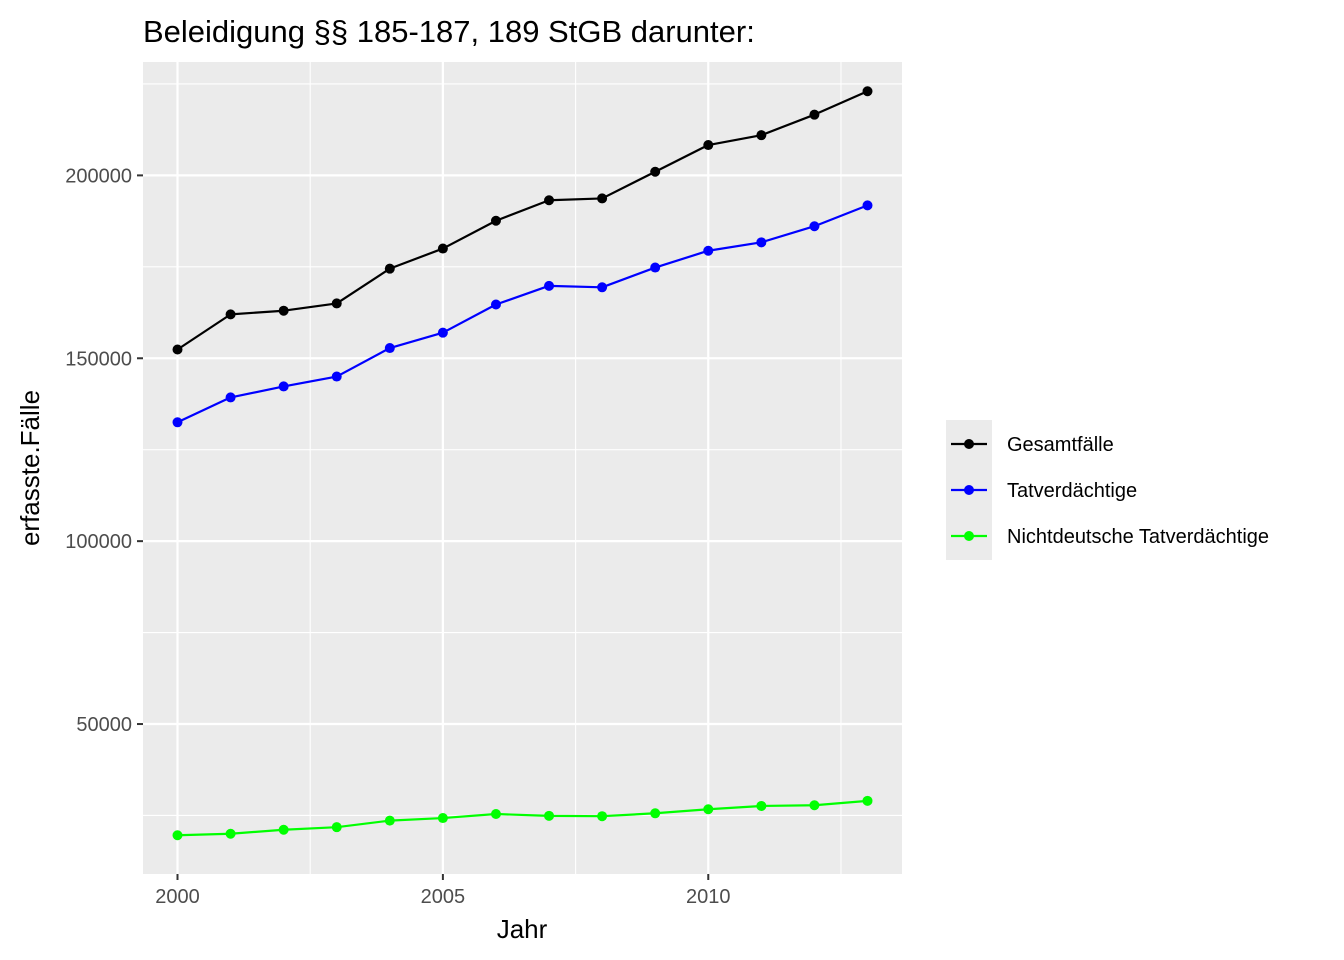 This screenshot has width=1344, height=960. Describe the element at coordinates (104, 725) in the screenshot. I see `y-tick-label: 50000` at that location.